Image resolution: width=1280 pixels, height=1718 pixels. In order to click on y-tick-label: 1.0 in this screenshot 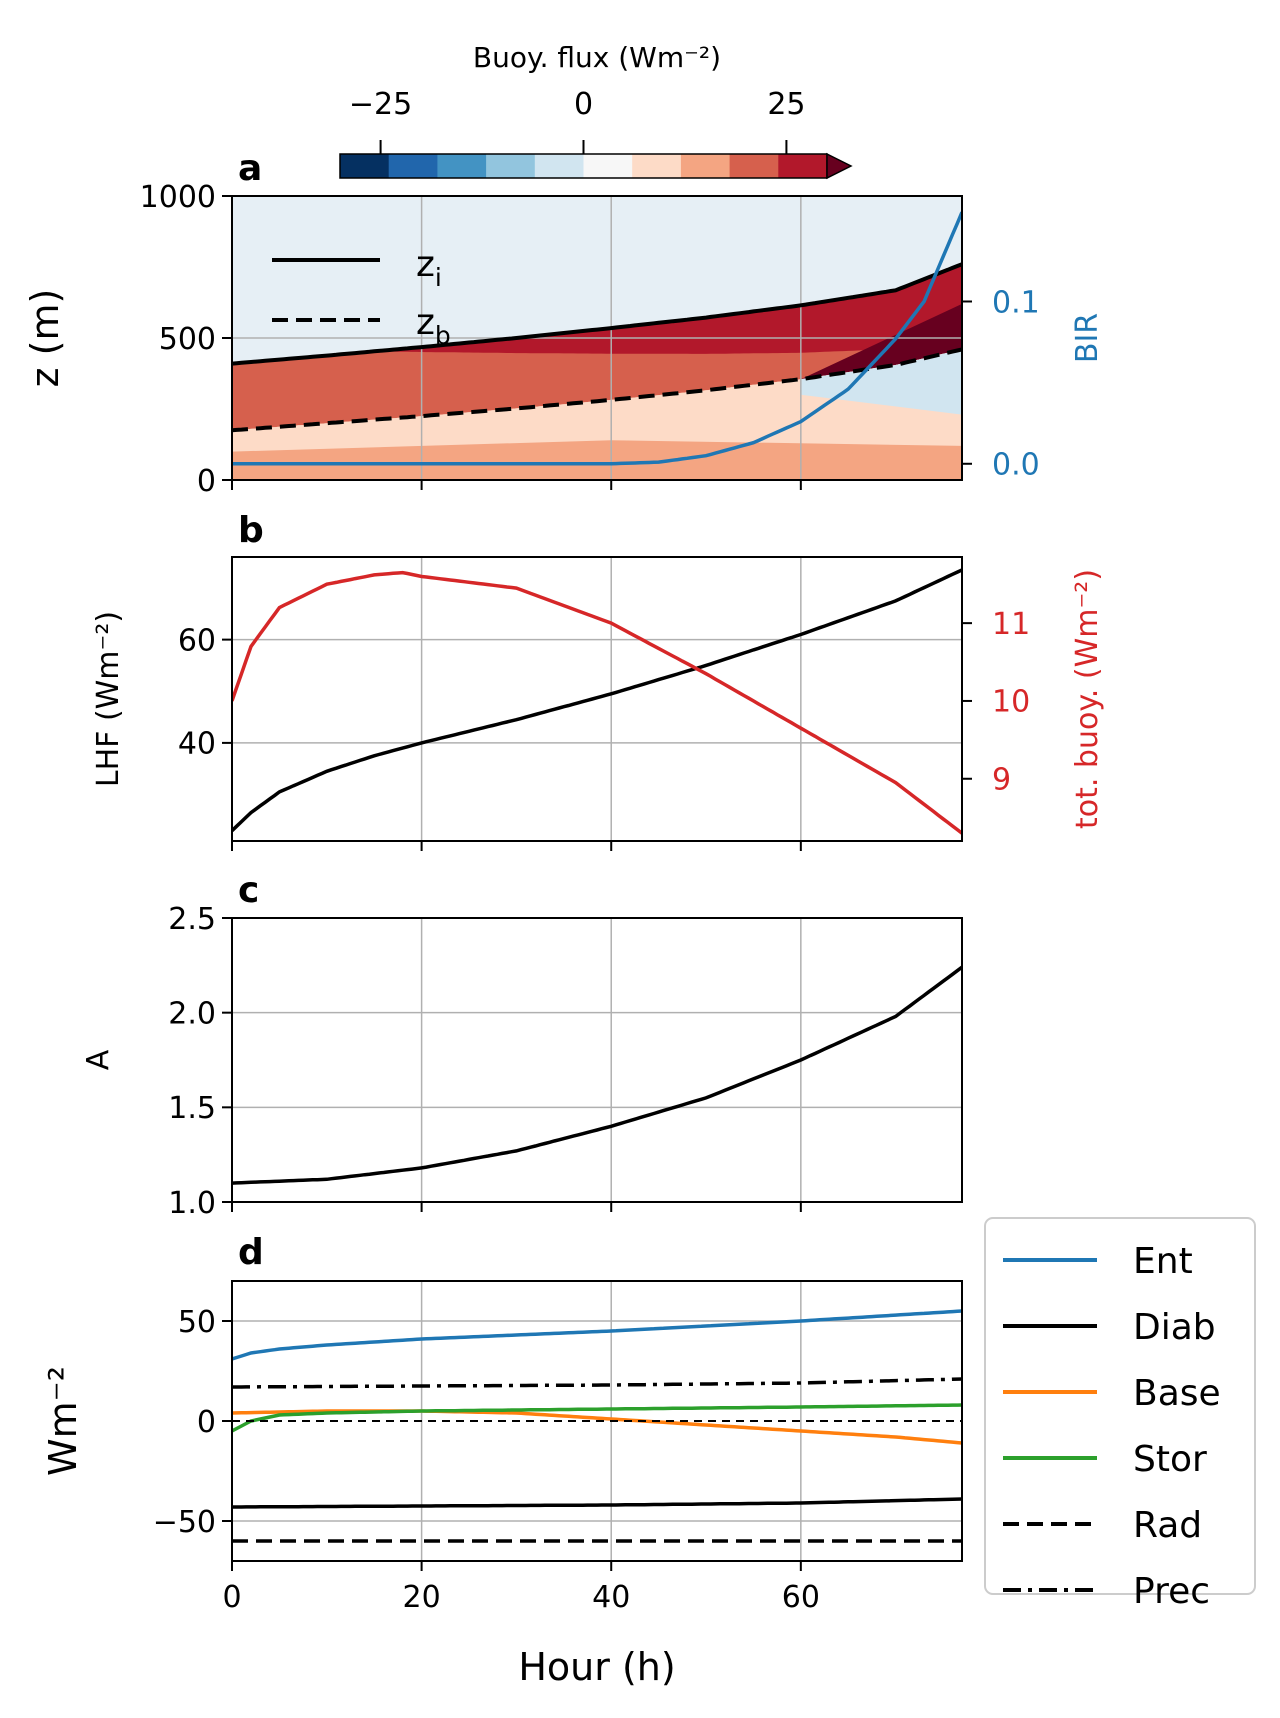, I will do `click(192, 1203)`.